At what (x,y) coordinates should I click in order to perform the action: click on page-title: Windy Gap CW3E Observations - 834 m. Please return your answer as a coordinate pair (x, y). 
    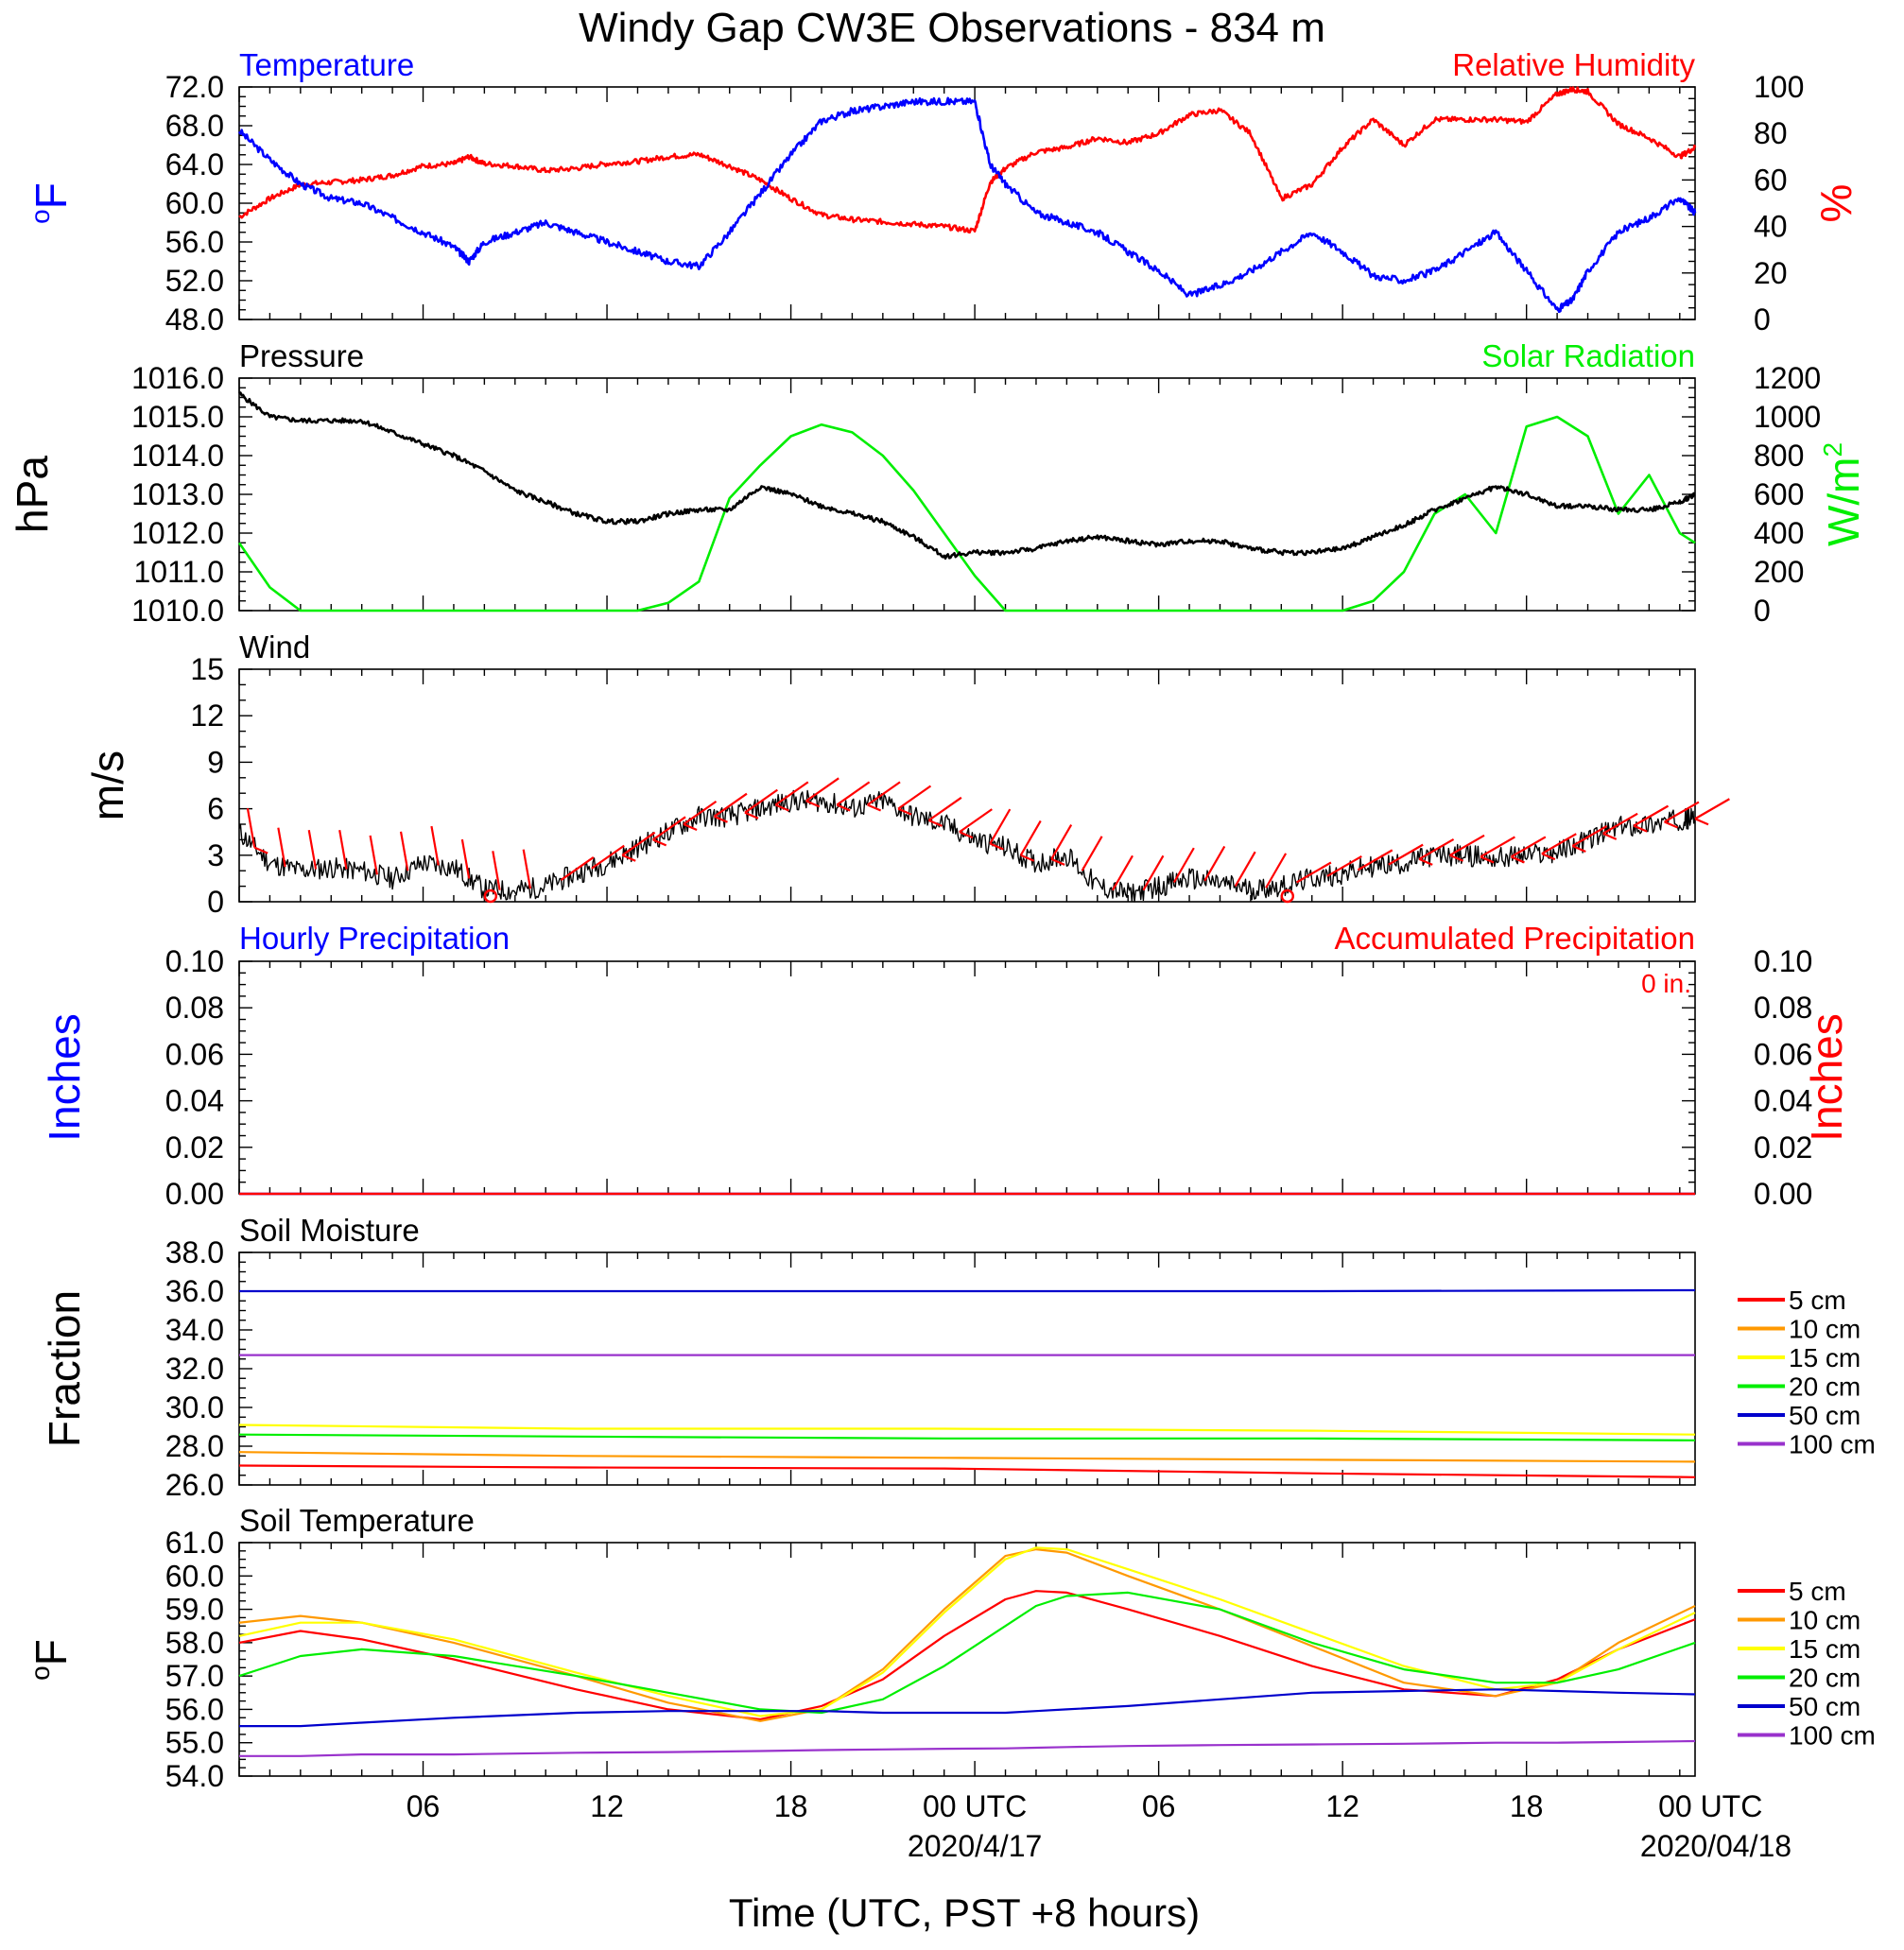
    Looking at the image, I should click on (952, 28).